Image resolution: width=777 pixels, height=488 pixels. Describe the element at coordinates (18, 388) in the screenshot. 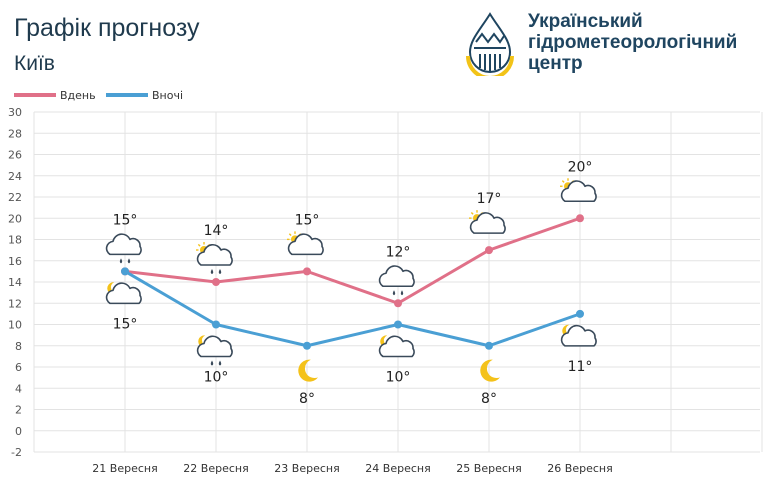

I see `y-tick-label: 4` at that location.